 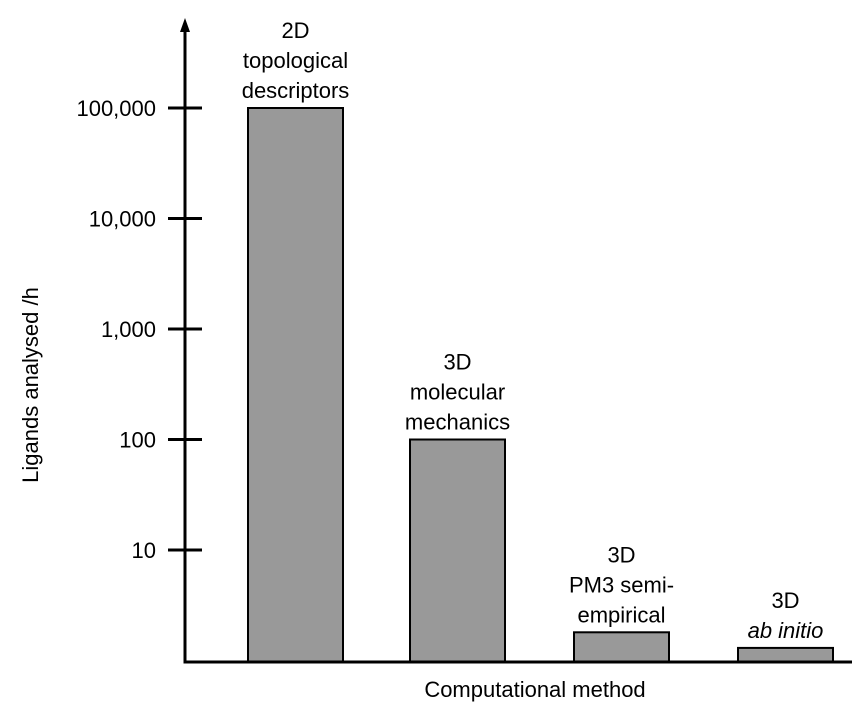 What do you see at coordinates (144, 550) in the screenshot?
I see `y-tick-label-1: 10` at bounding box center [144, 550].